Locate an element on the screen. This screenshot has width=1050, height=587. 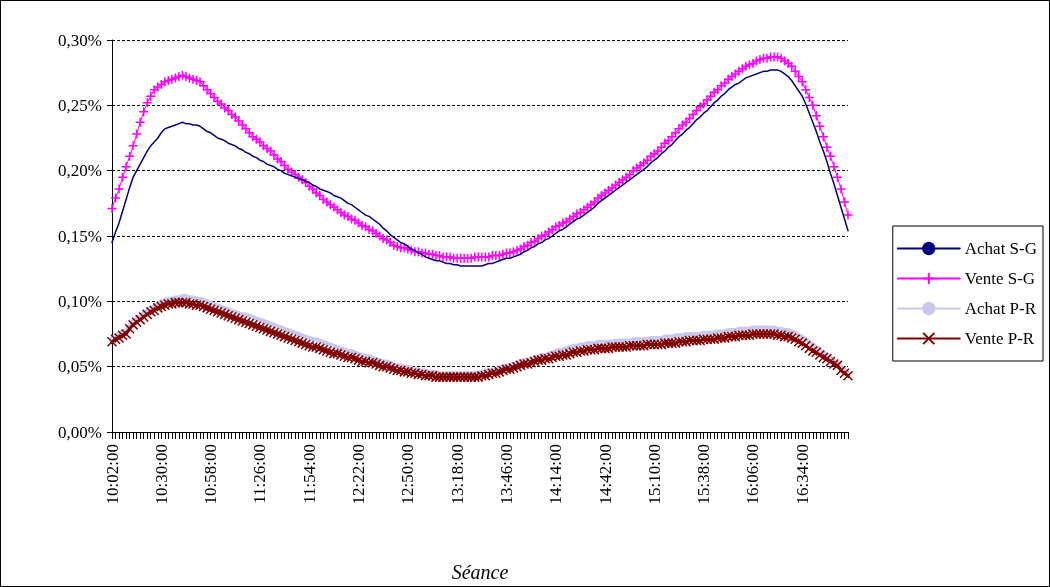
legend-label: Achat P-R is located at coordinates (1000, 308).